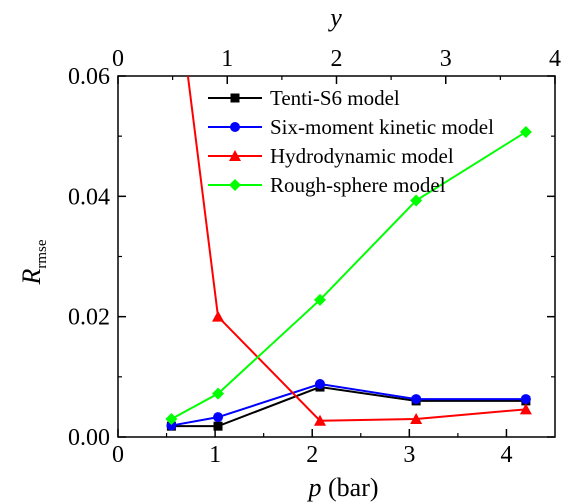  What do you see at coordinates (382, 127) in the screenshot?
I see `legend-label-1: Six-moment kinetic model` at bounding box center [382, 127].